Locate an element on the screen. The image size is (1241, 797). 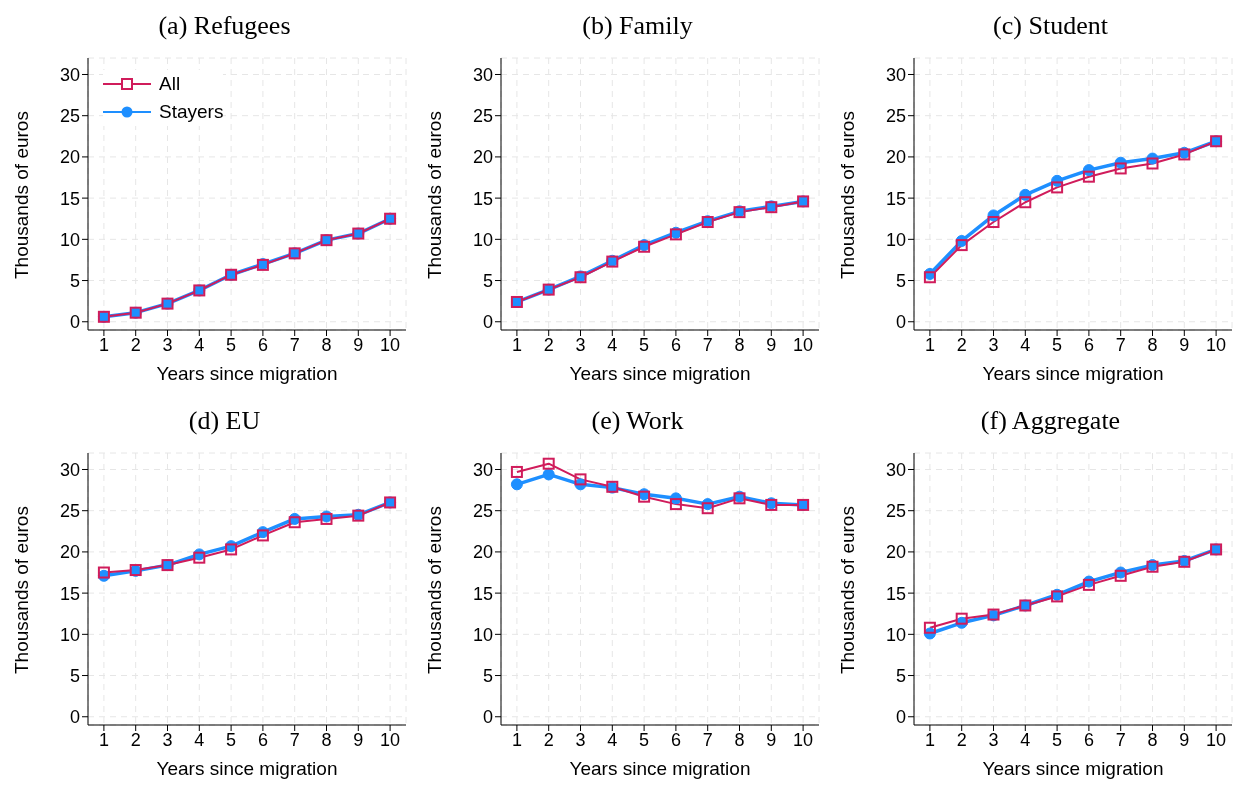
x-tick-label: 6 is located at coordinates (675, 344).